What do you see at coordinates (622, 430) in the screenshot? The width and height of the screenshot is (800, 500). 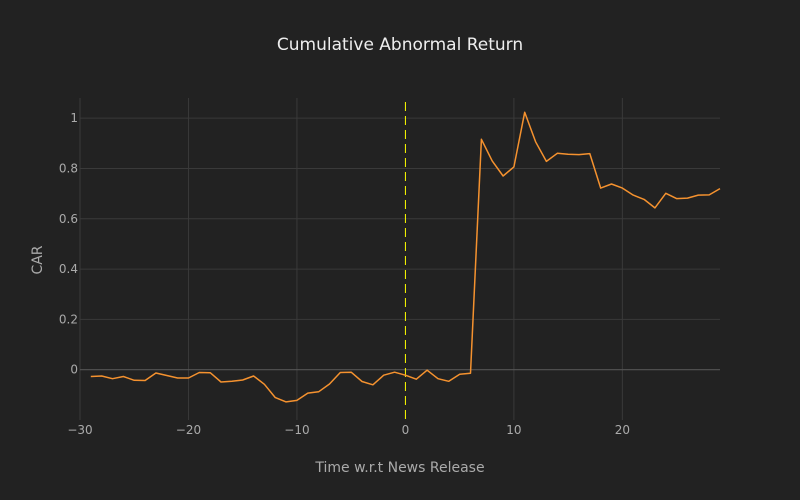 I see `x-tick-label: 20` at bounding box center [622, 430].